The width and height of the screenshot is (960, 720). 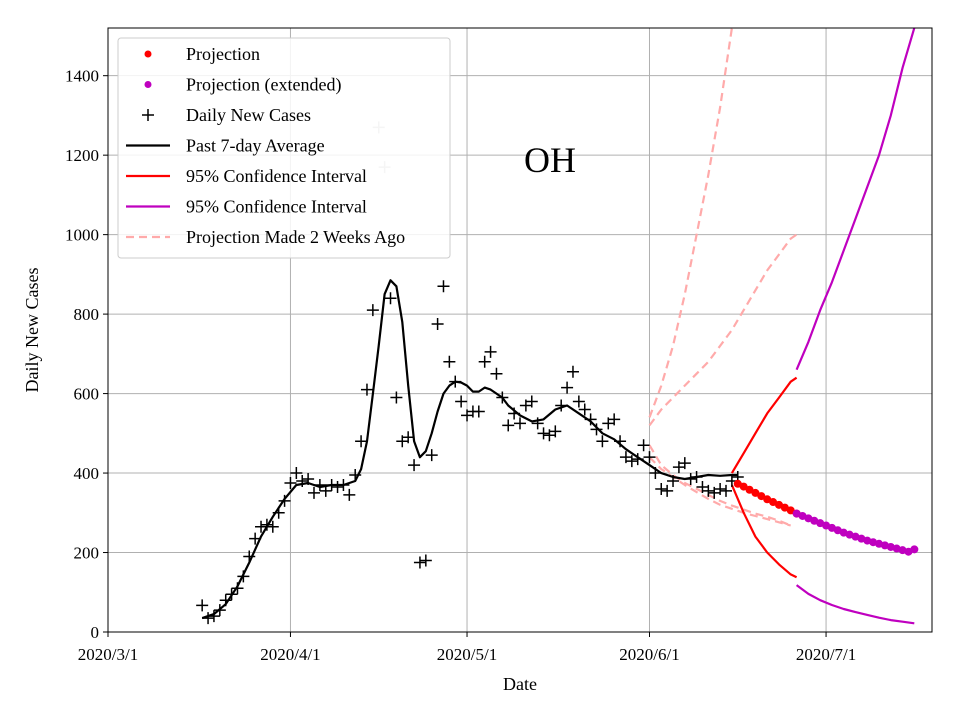 I want to click on legend-label: Projection Made 2 Weeks Ago, so click(x=295, y=237).